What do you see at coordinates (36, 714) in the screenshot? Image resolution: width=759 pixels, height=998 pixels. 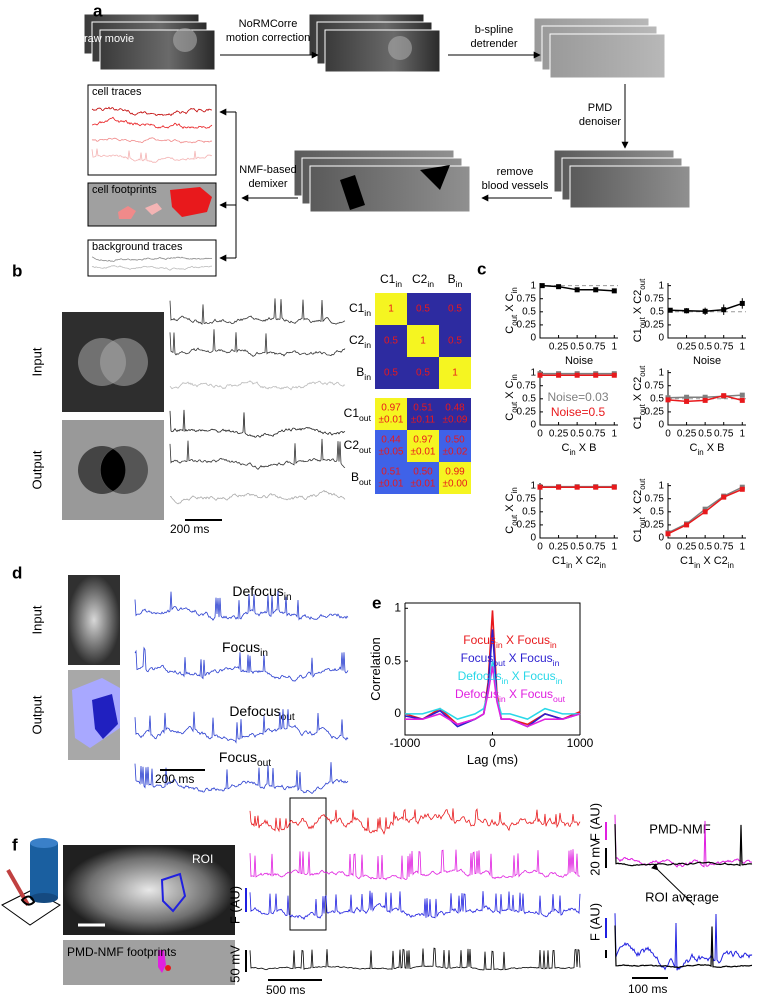 I see `label: Output` at bounding box center [36, 714].